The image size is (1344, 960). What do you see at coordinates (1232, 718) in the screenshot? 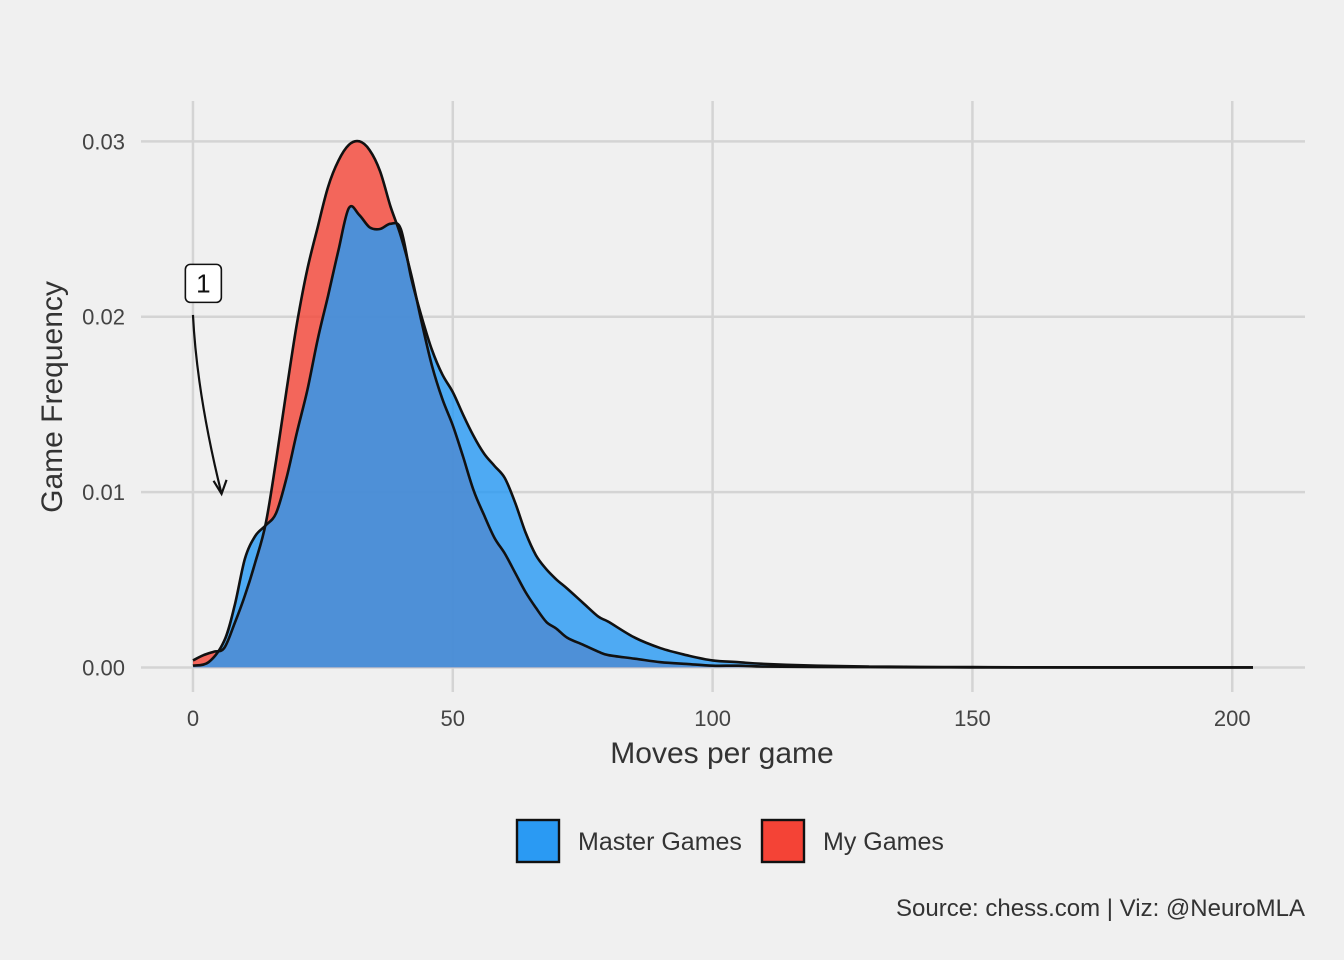
I see `x-tick-label: 200` at bounding box center [1232, 718].